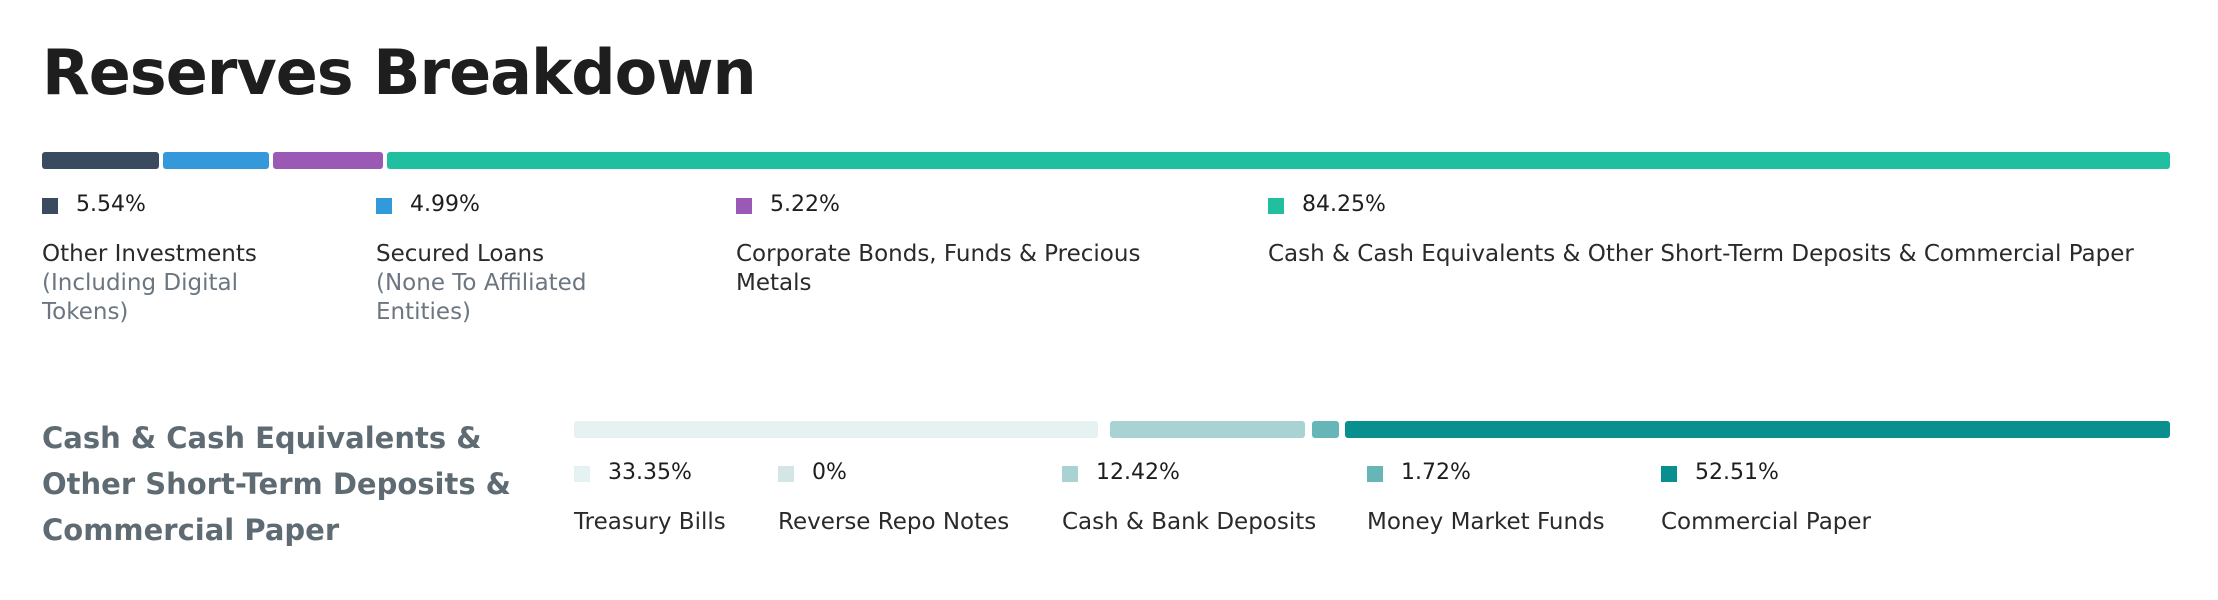 This screenshot has width=2218, height=600. I want to click on legend-label: Reverse Repo Notes, so click(908, 522).